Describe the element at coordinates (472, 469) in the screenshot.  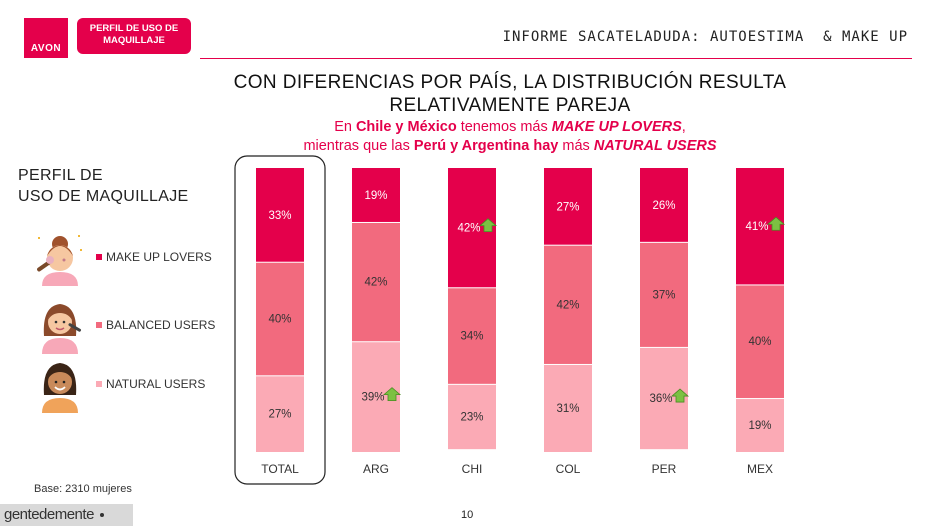
I see `category-label: CHI` at that location.